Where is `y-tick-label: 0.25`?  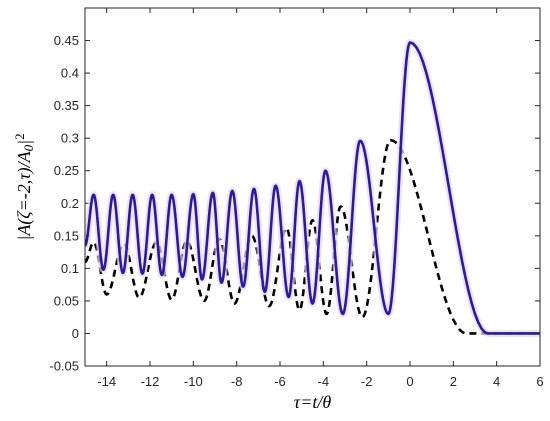
y-tick-label: 0.25 is located at coordinates (66, 170).